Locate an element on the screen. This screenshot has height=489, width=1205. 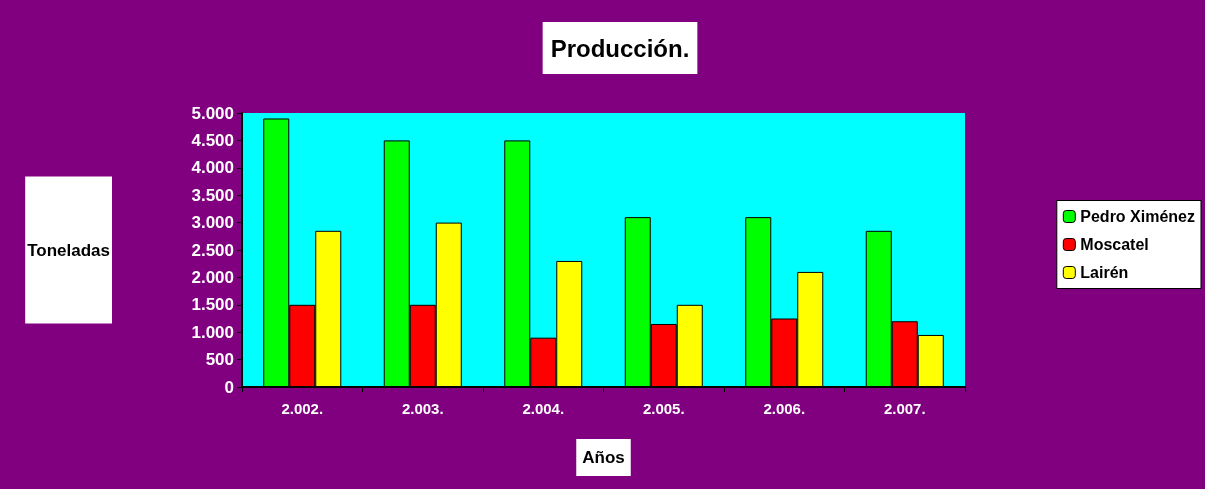
x-tick-label: 2.004. is located at coordinates (543, 408).